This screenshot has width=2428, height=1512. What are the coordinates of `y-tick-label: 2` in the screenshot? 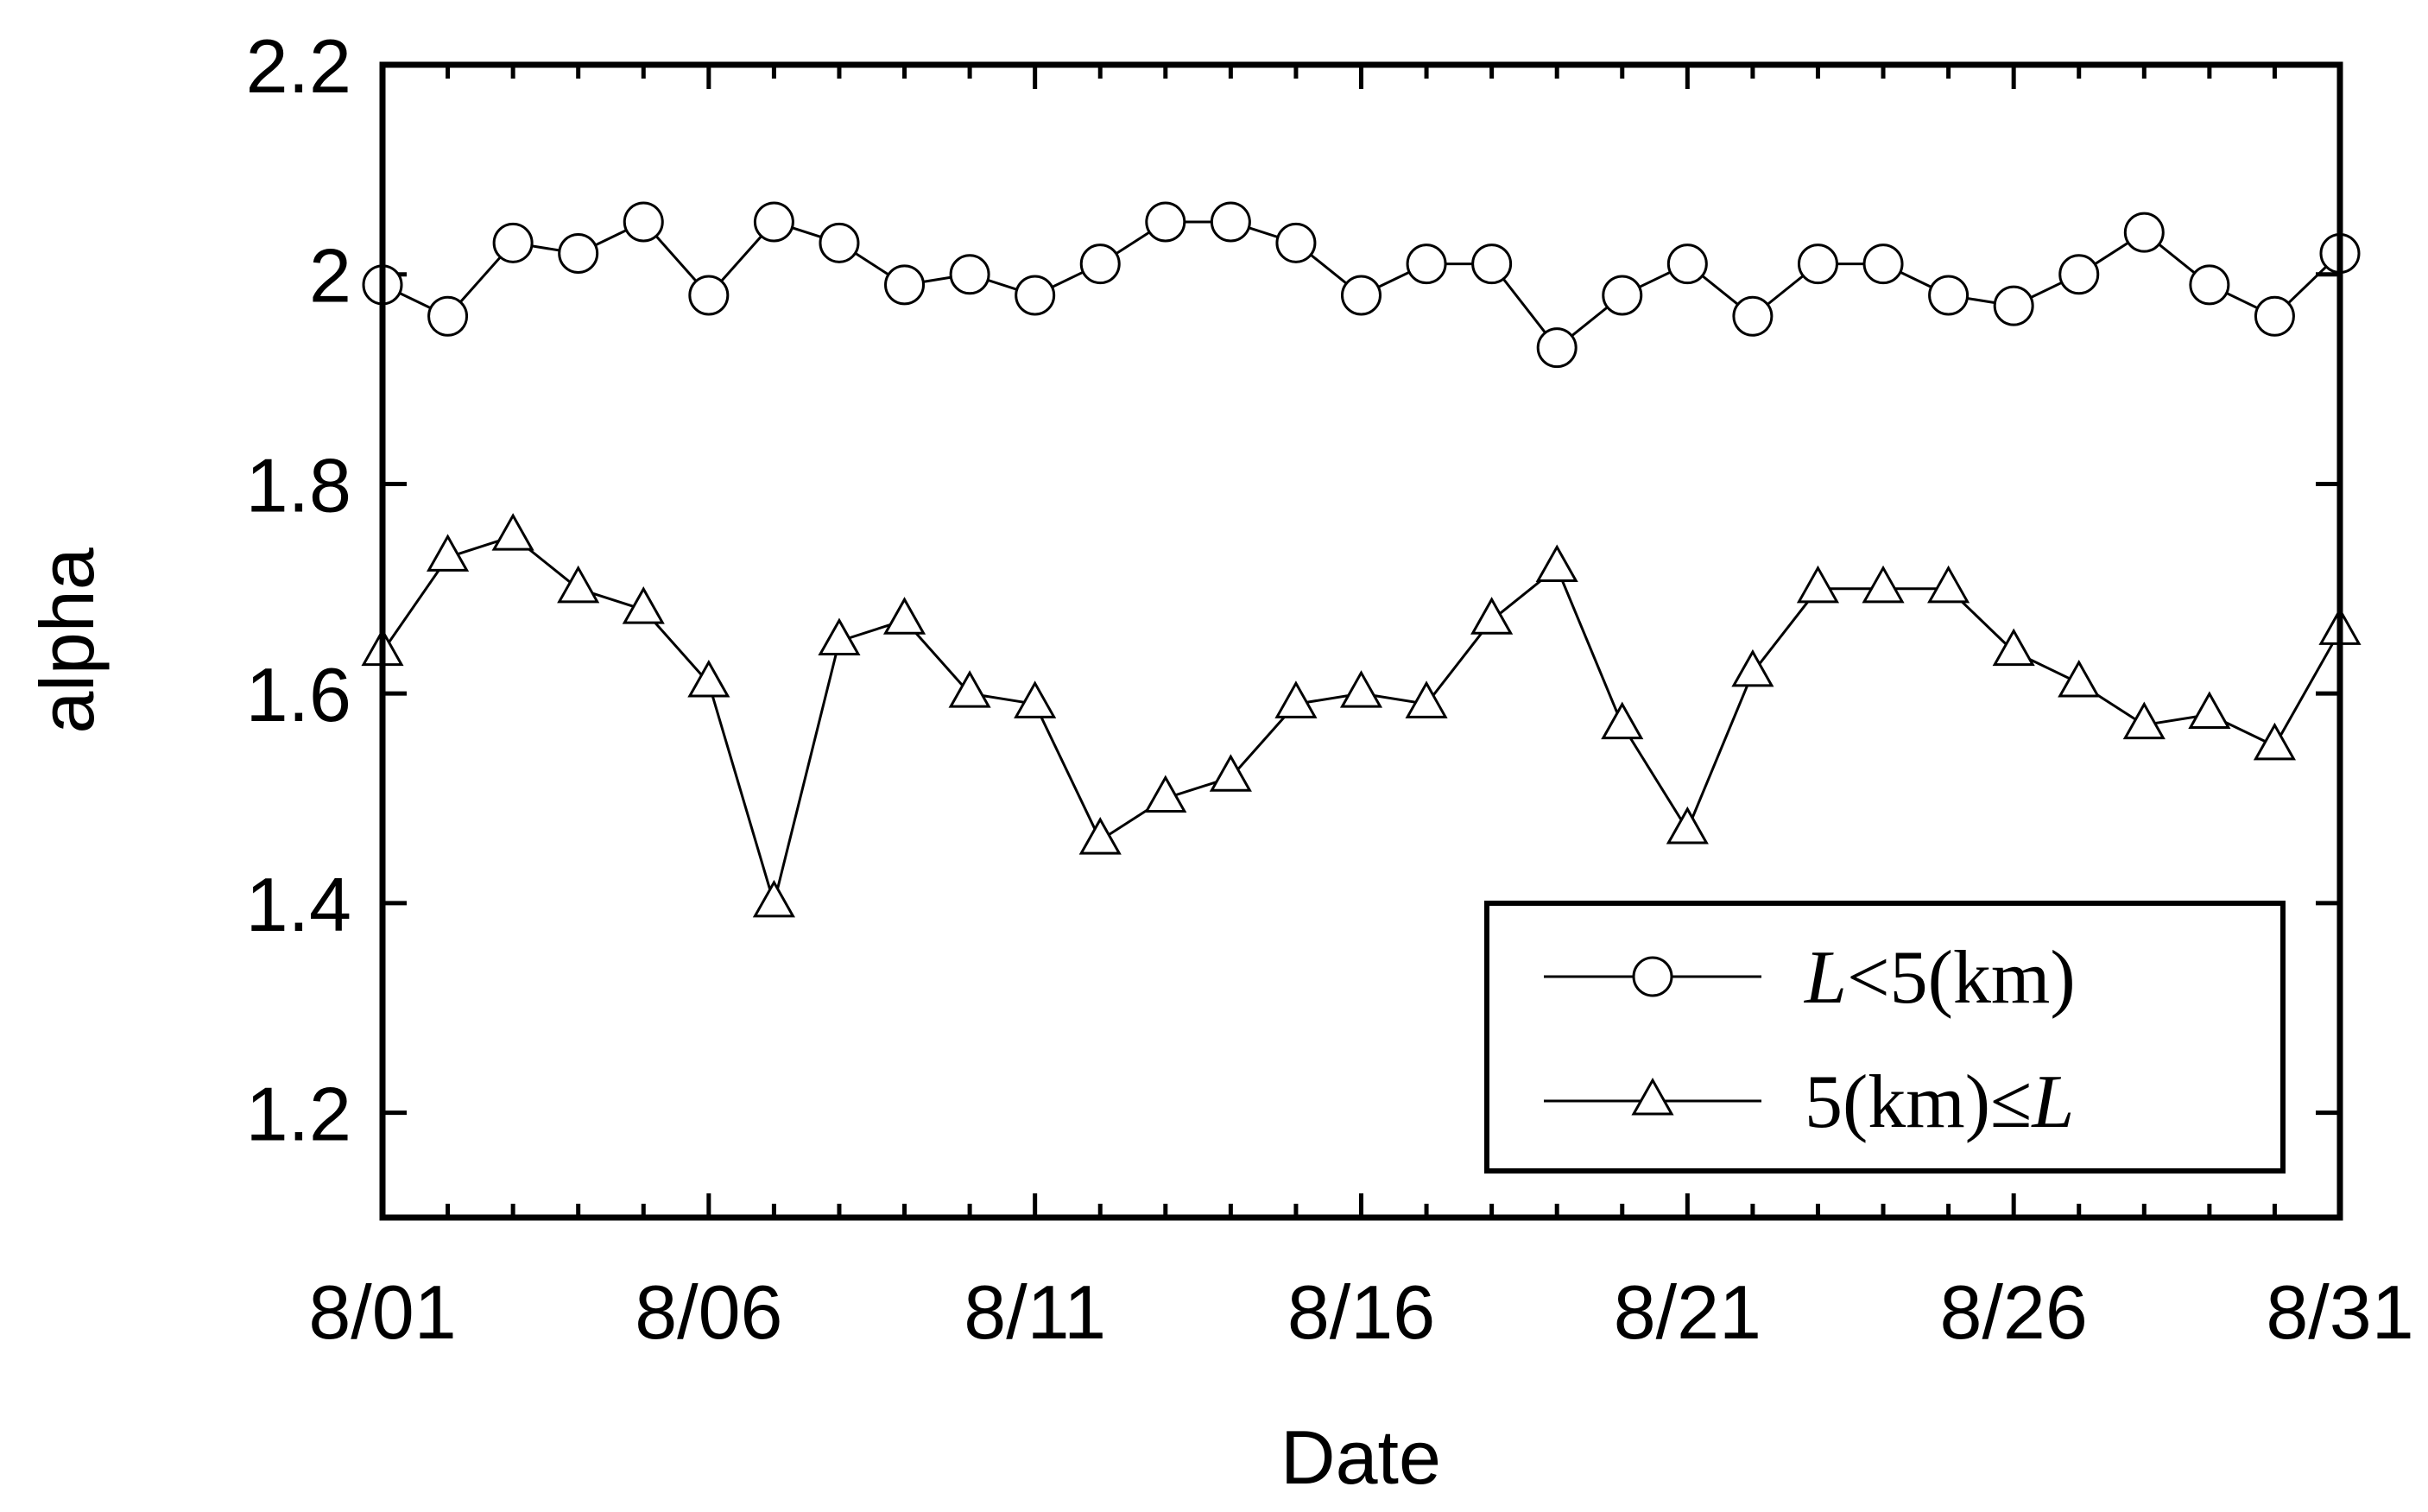 It's located at (330, 276).